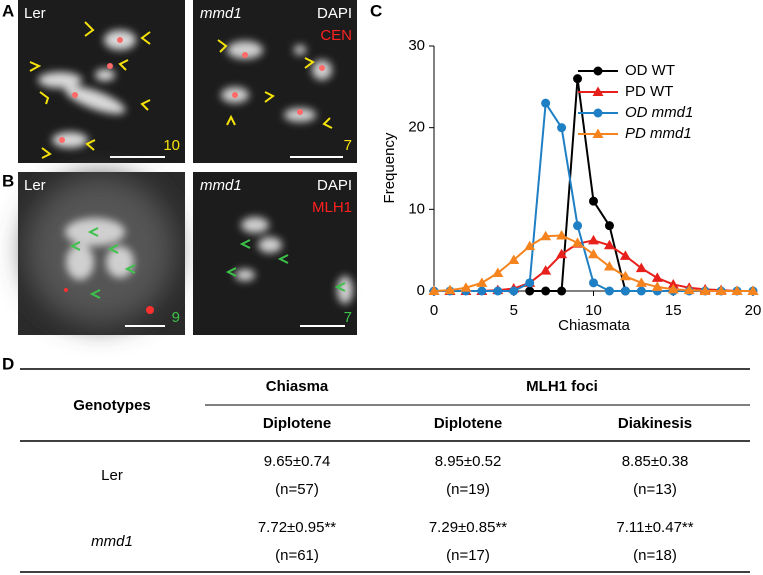 Image resolution: width=763 pixels, height=575 pixels. Describe the element at coordinates (468, 489) in the screenshot. I see `table-cell: (n=19)` at that location.